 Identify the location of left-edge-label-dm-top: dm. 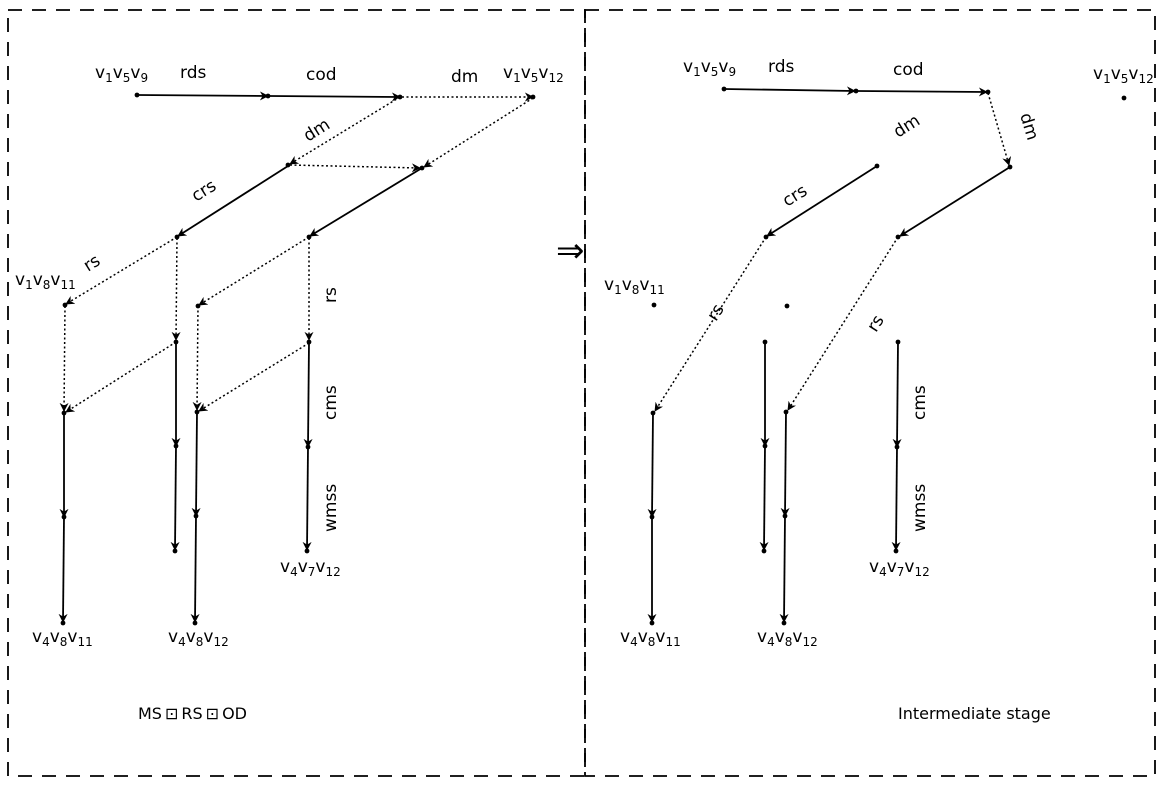
(464, 77).